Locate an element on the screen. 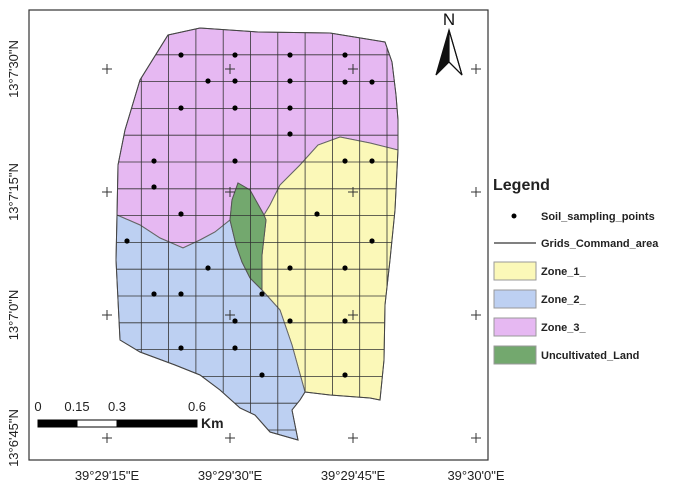  scale-bar: 0 0.15 0.3 0.6 Km is located at coordinates (128, 415).